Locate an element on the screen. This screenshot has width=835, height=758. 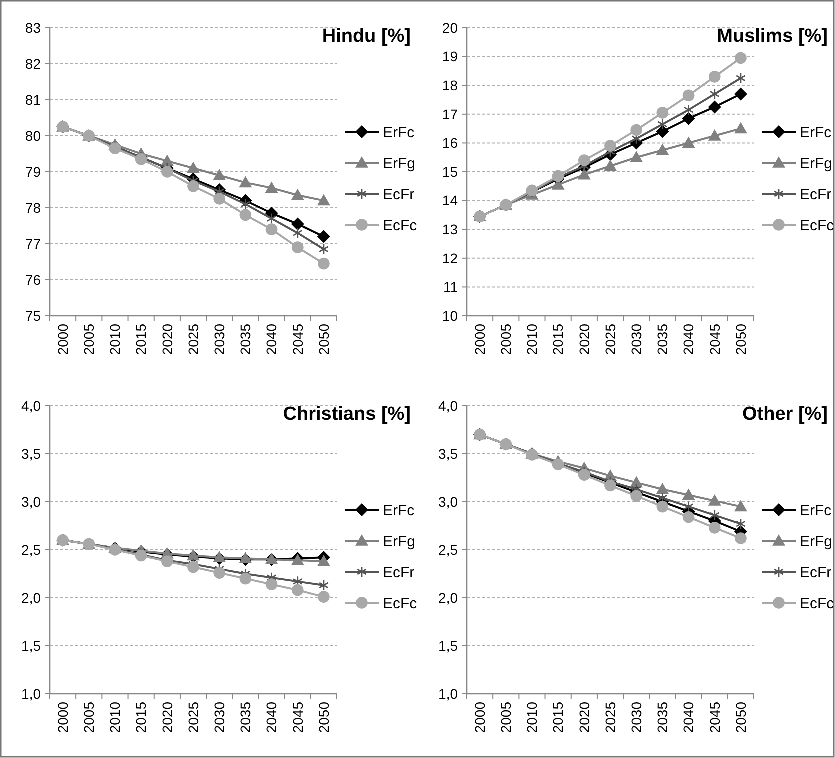
y-tick-label: 10 is located at coordinates (450, 316).